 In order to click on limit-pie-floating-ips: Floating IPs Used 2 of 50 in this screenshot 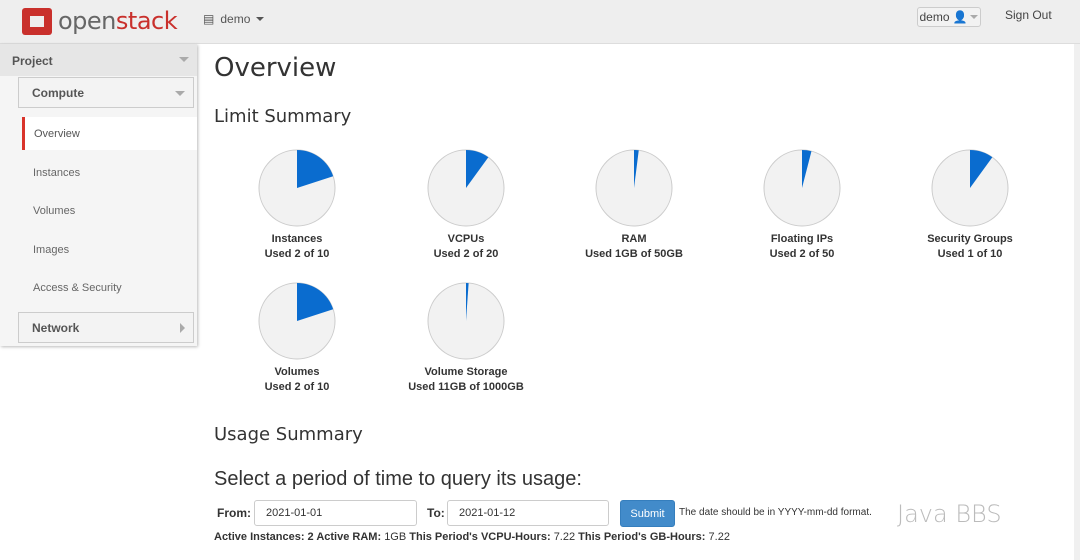, I will do `click(802, 204)`.